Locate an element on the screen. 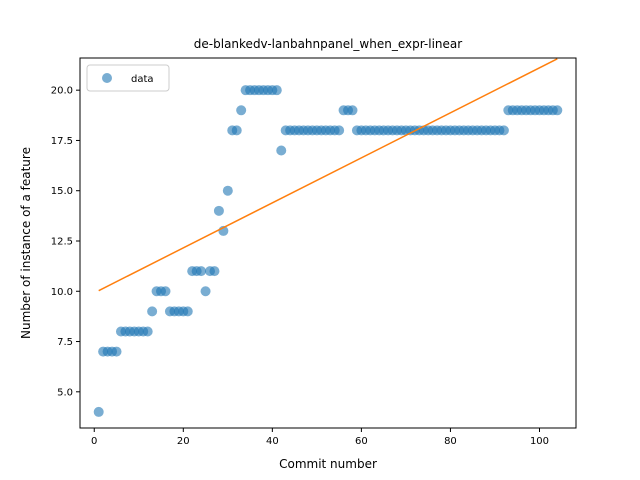 This screenshot has width=640, height=480. legend-box is located at coordinates (128, 78).